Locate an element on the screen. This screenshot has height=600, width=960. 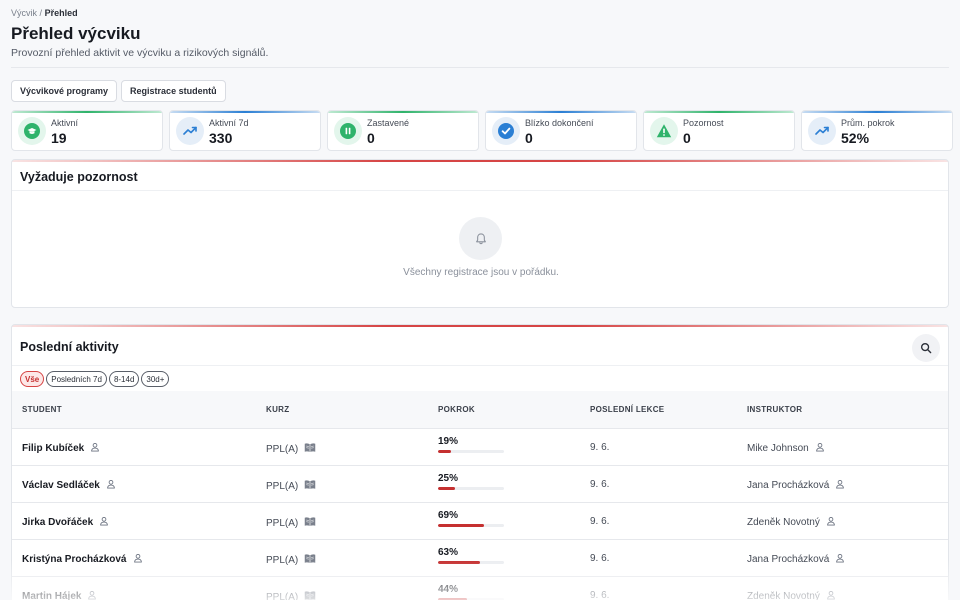
student-cell: Filip Kubíček is located at coordinates (61, 448).